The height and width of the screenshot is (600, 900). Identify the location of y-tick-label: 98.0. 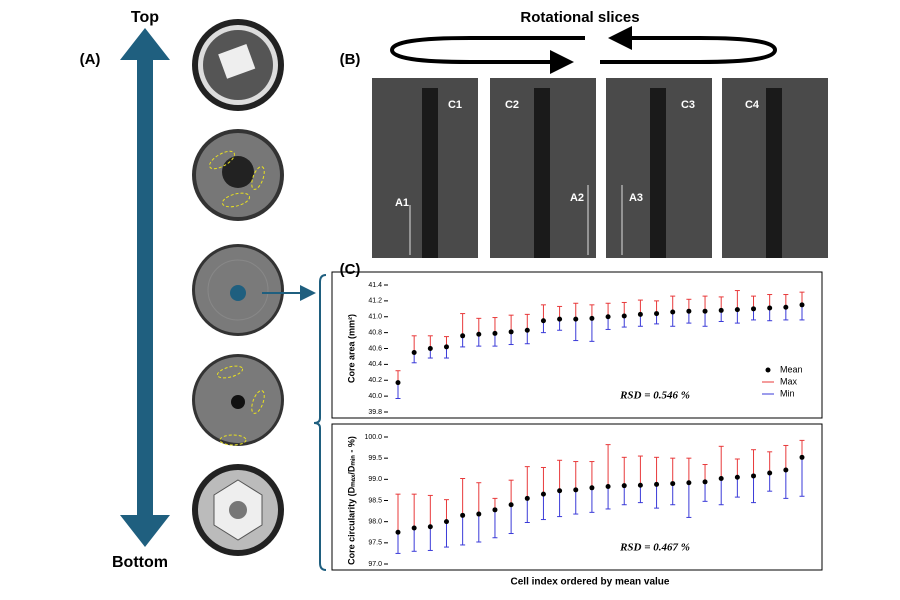
(375, 522).